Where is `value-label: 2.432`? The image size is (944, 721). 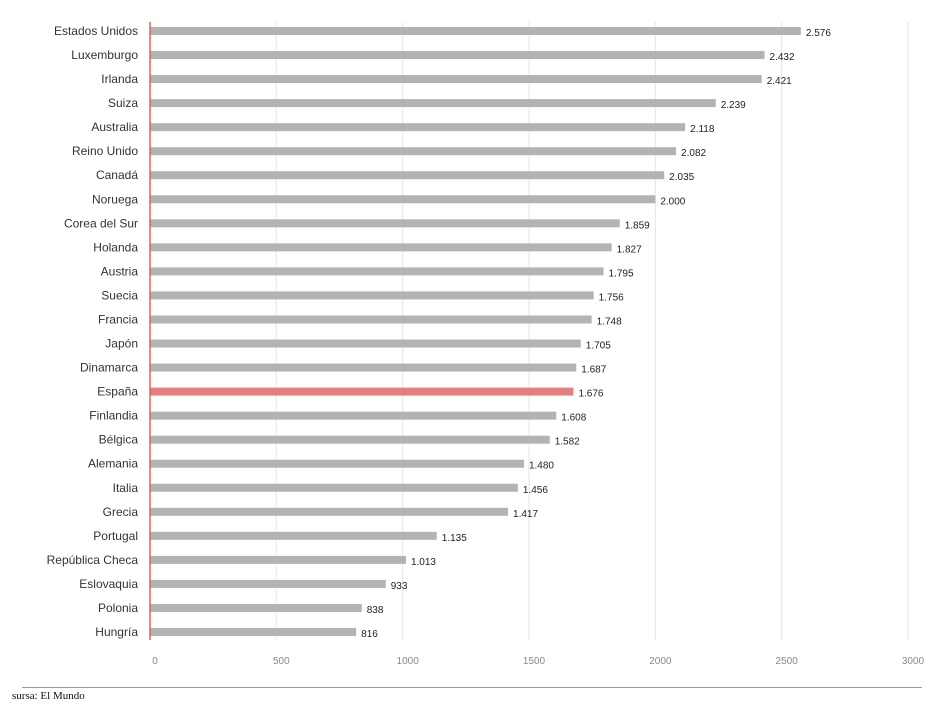 value-label: 2.432 is located at coordinates (781, 57).